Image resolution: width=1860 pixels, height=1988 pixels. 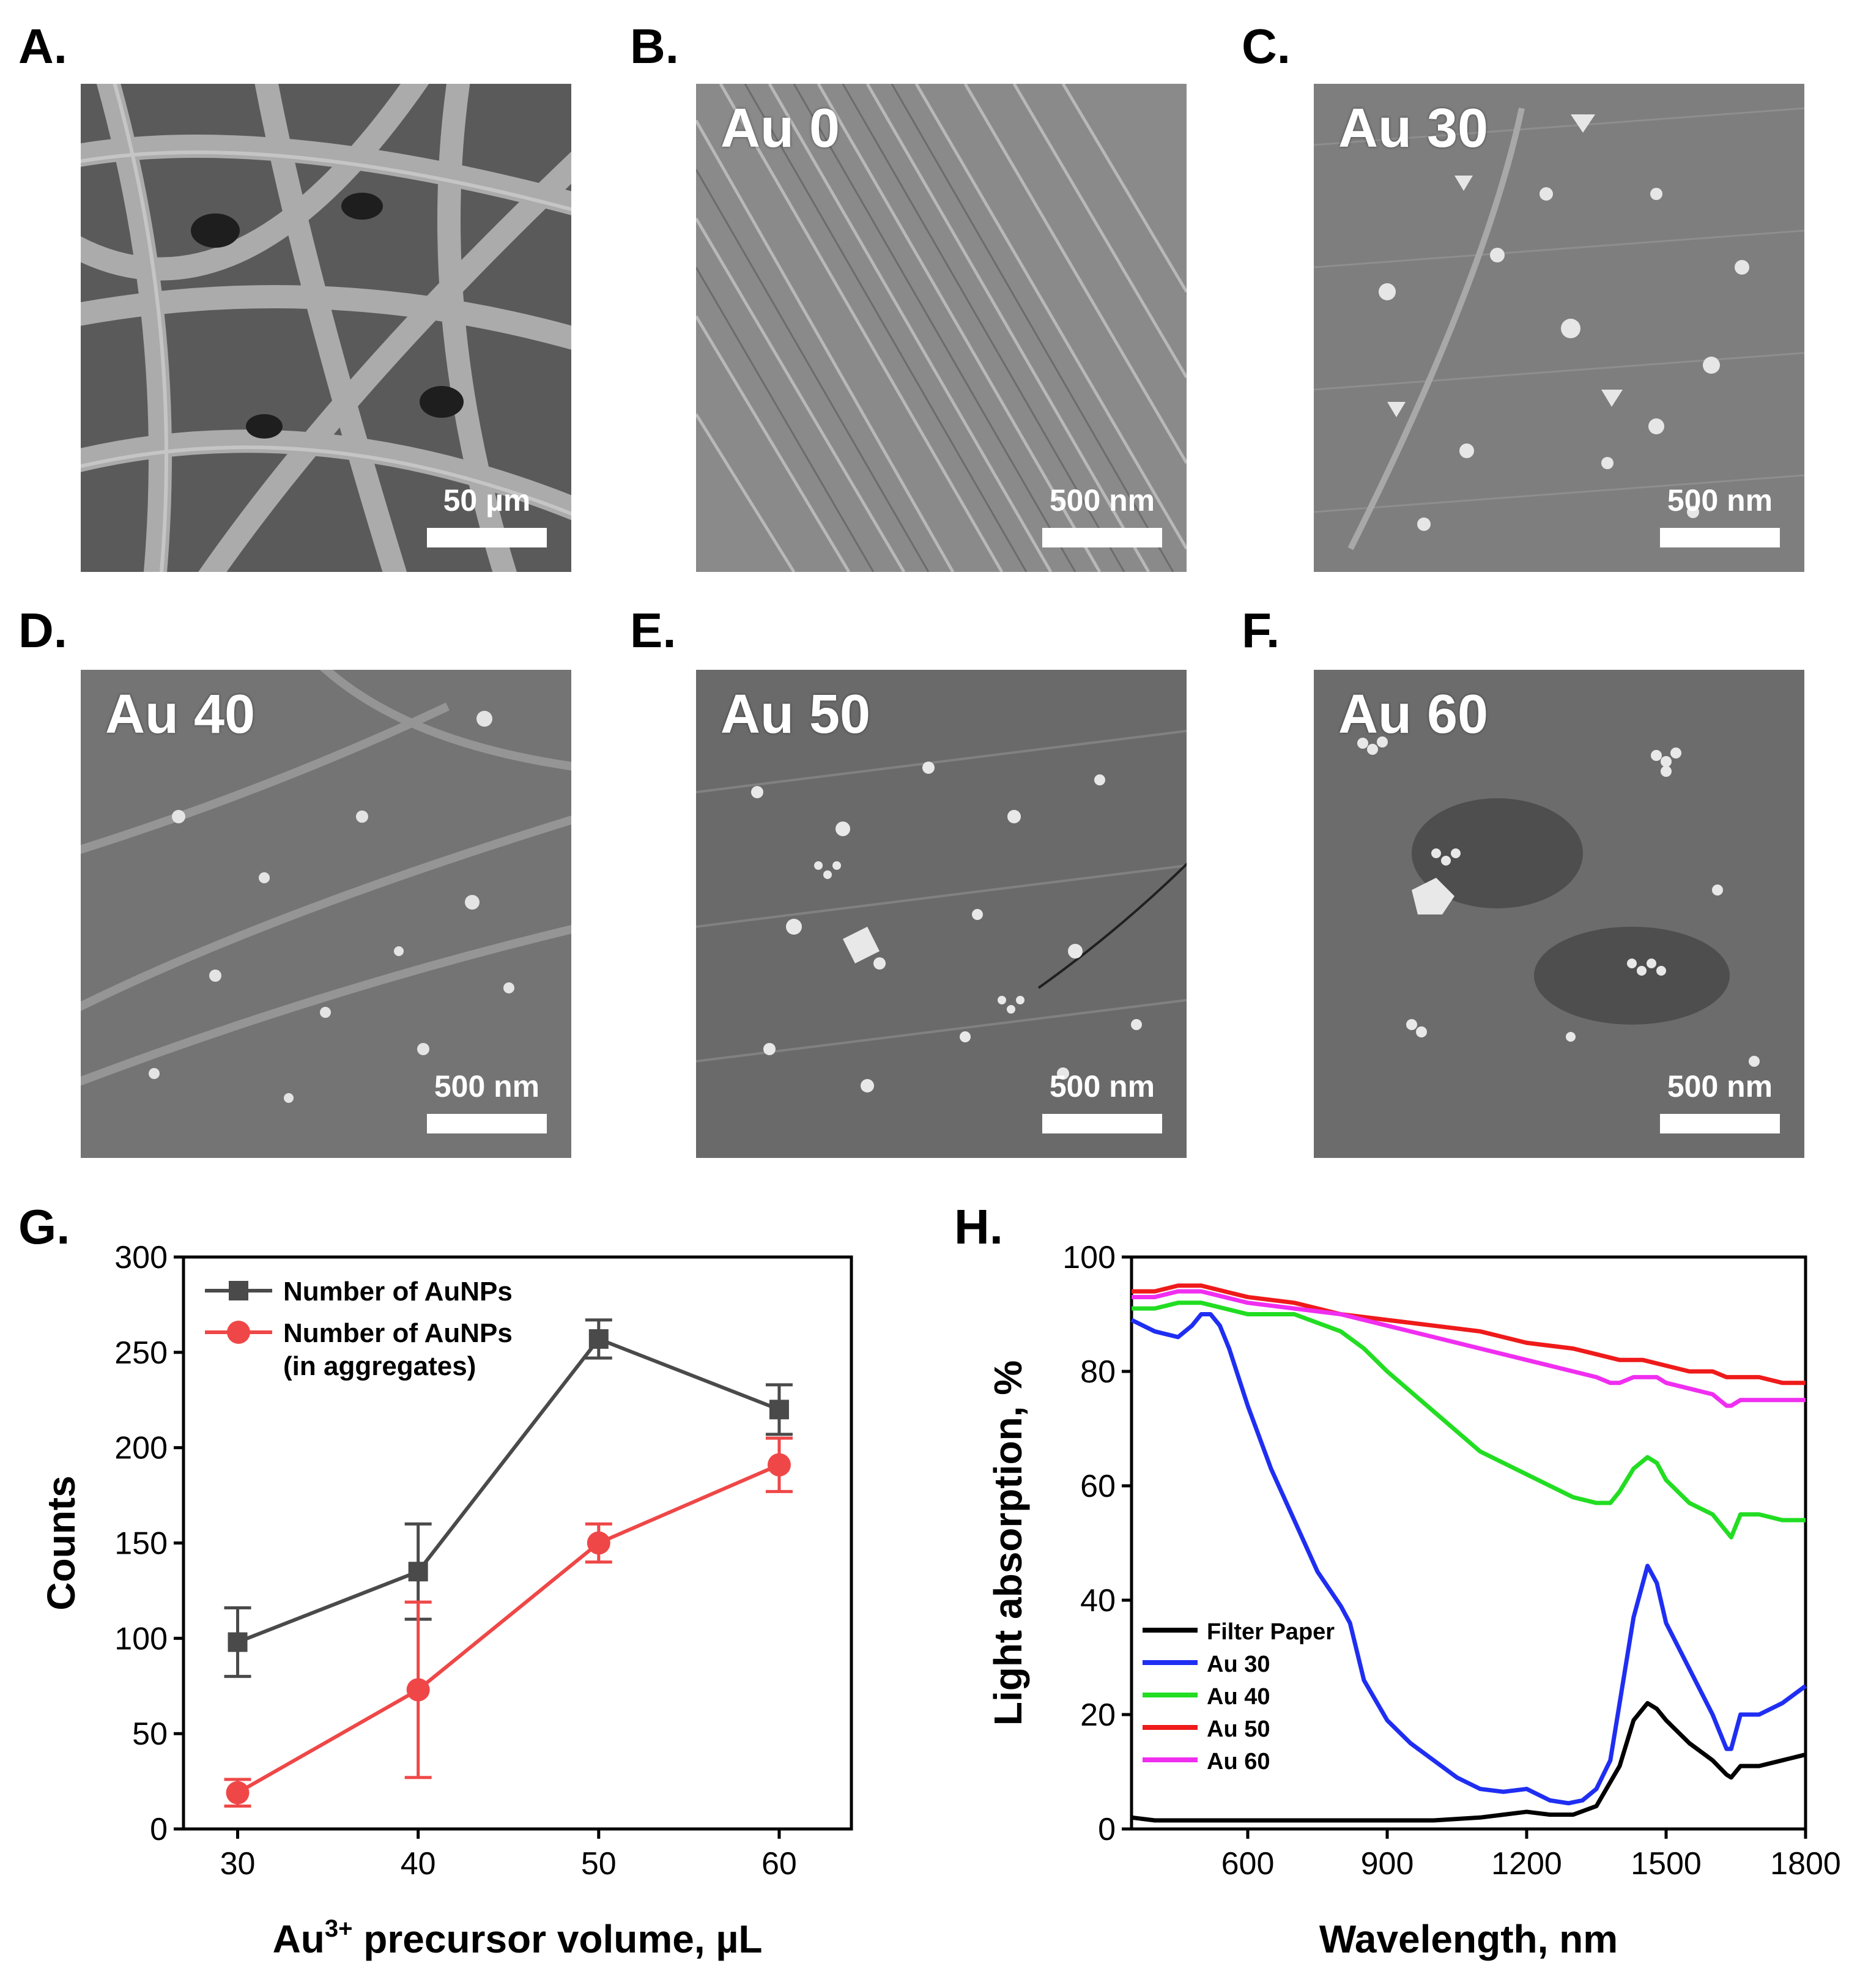 I want to click on x-axis-label-rest: precursor volume, µL, so click(x=557, y=1939).